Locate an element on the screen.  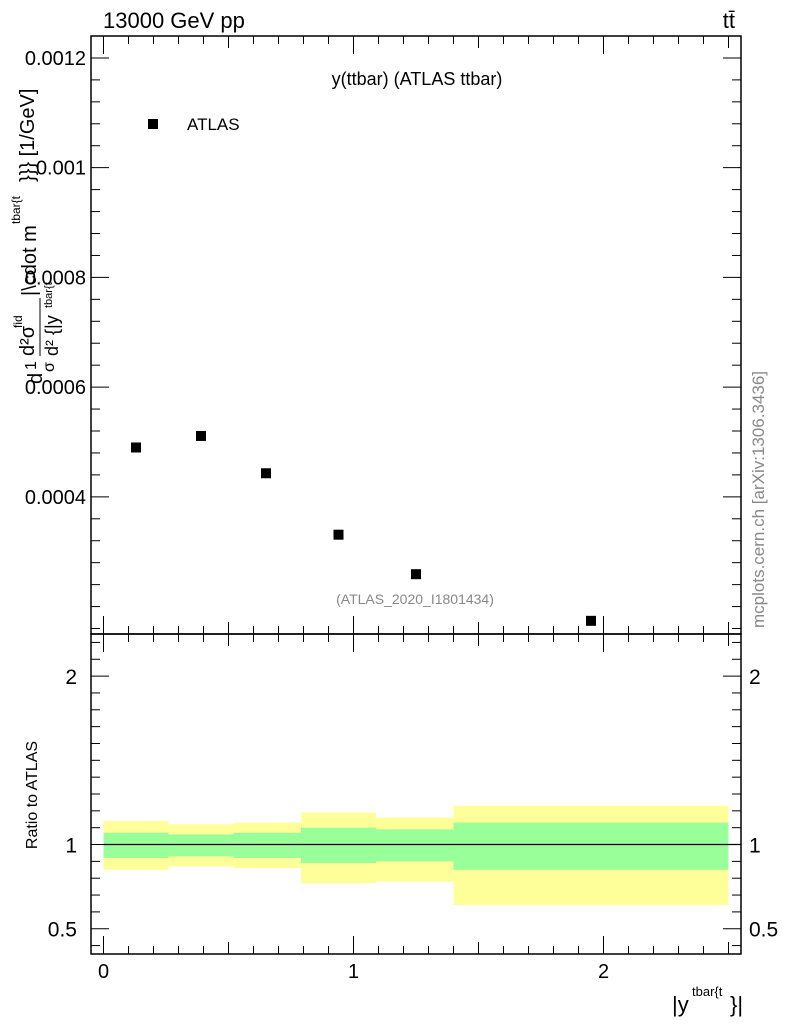
ylabel-num2: d²σ is located at coordinates (28, 340).